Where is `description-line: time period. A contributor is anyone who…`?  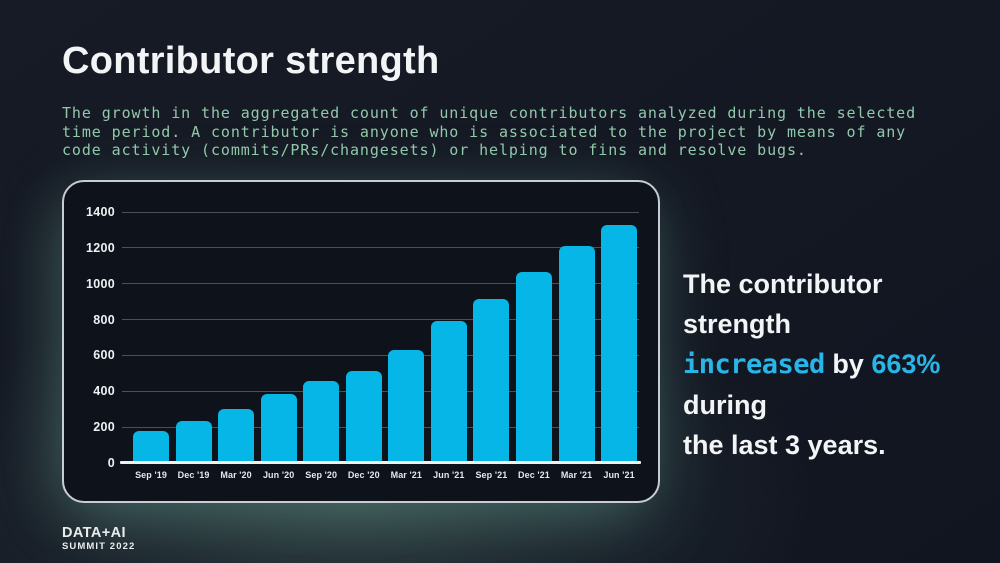
description-line: time period. A contributor is anyone who… is located at coordinates (484, 131).